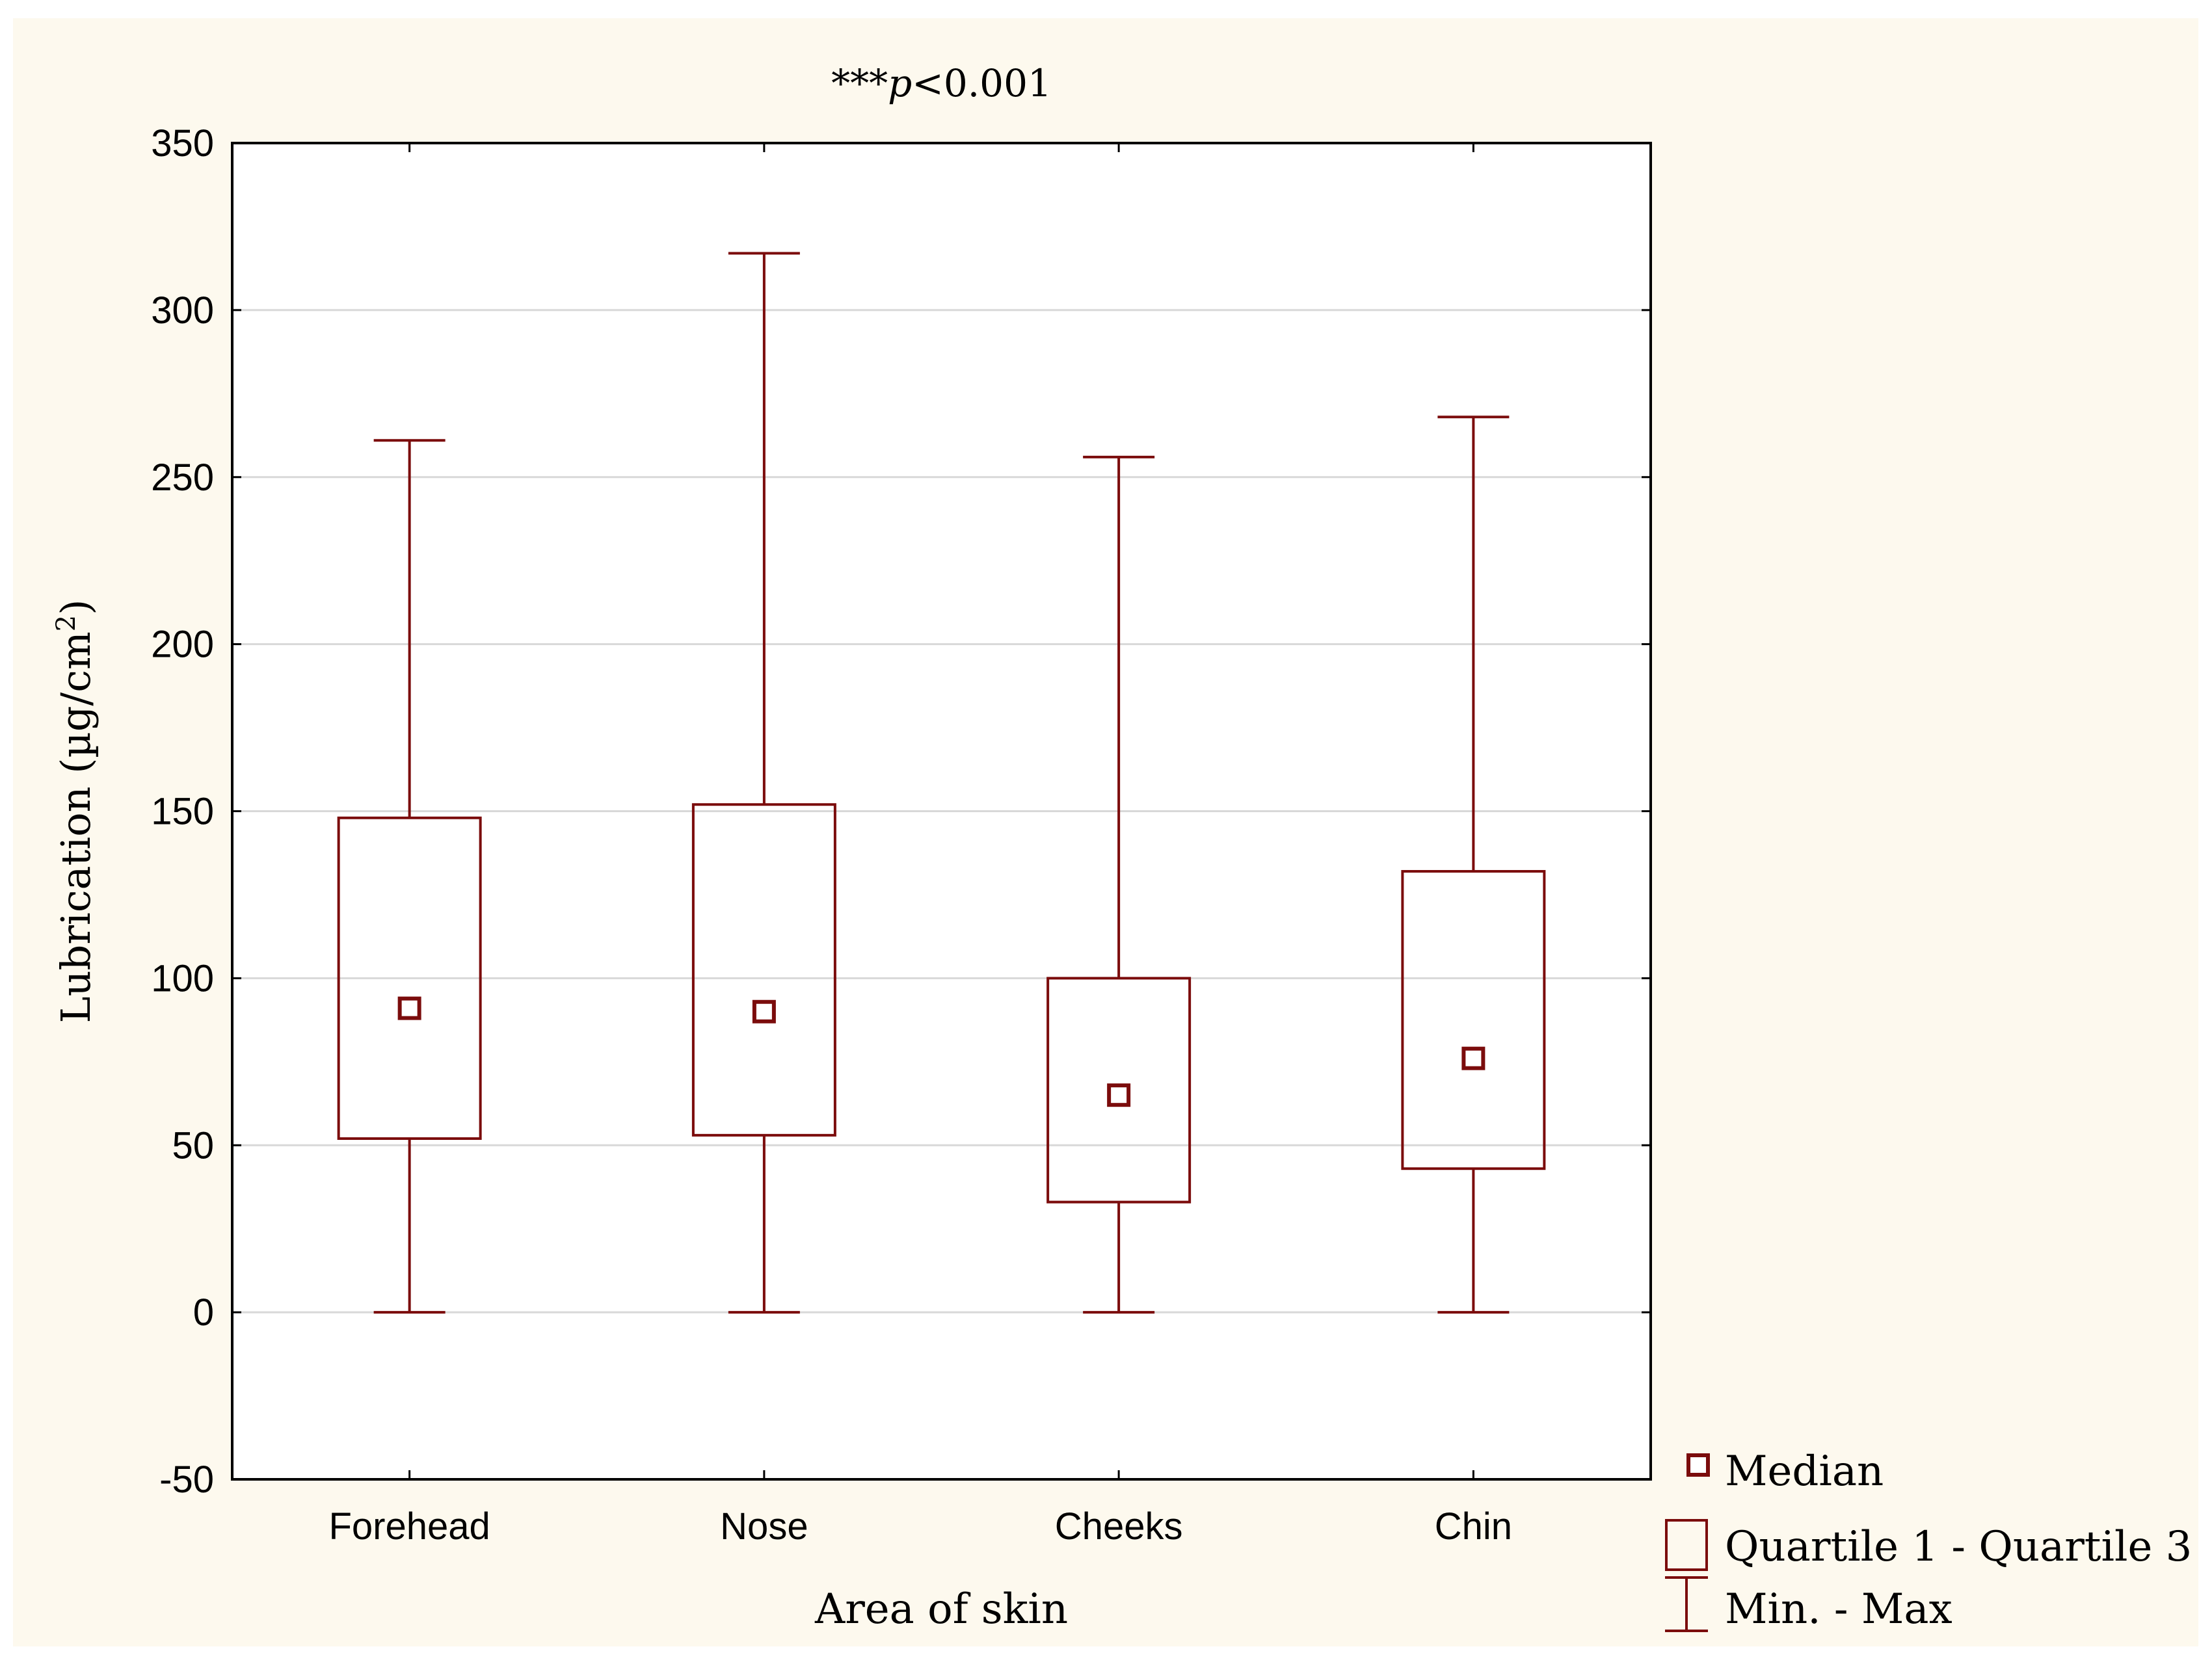 Image resolution: width=2212 pixels, height=1664 pixels. What do you see at coordinates (1838, 1609) in the screenshot?
I see `legend-minmax-label: Min. - Max` at bounding box center [1838, 1609].